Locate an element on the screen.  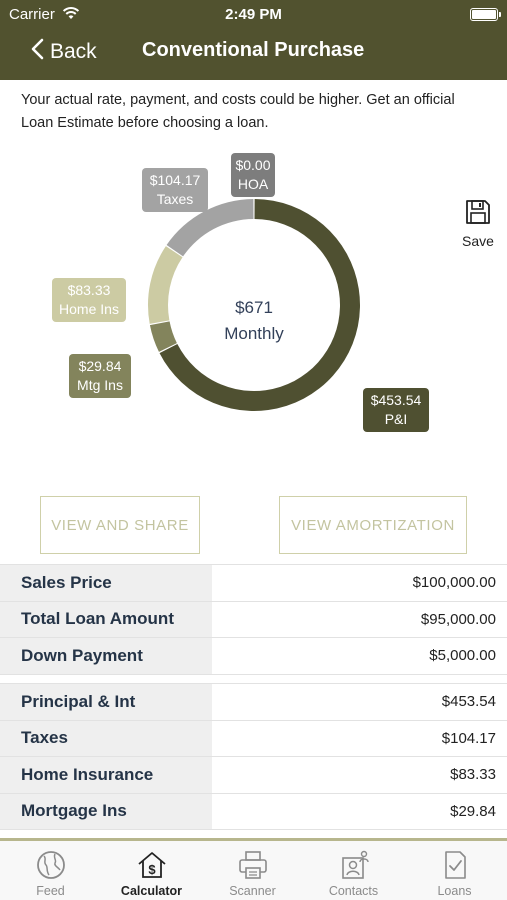
tab-loans: Loans is located at coordinates (454, 870).